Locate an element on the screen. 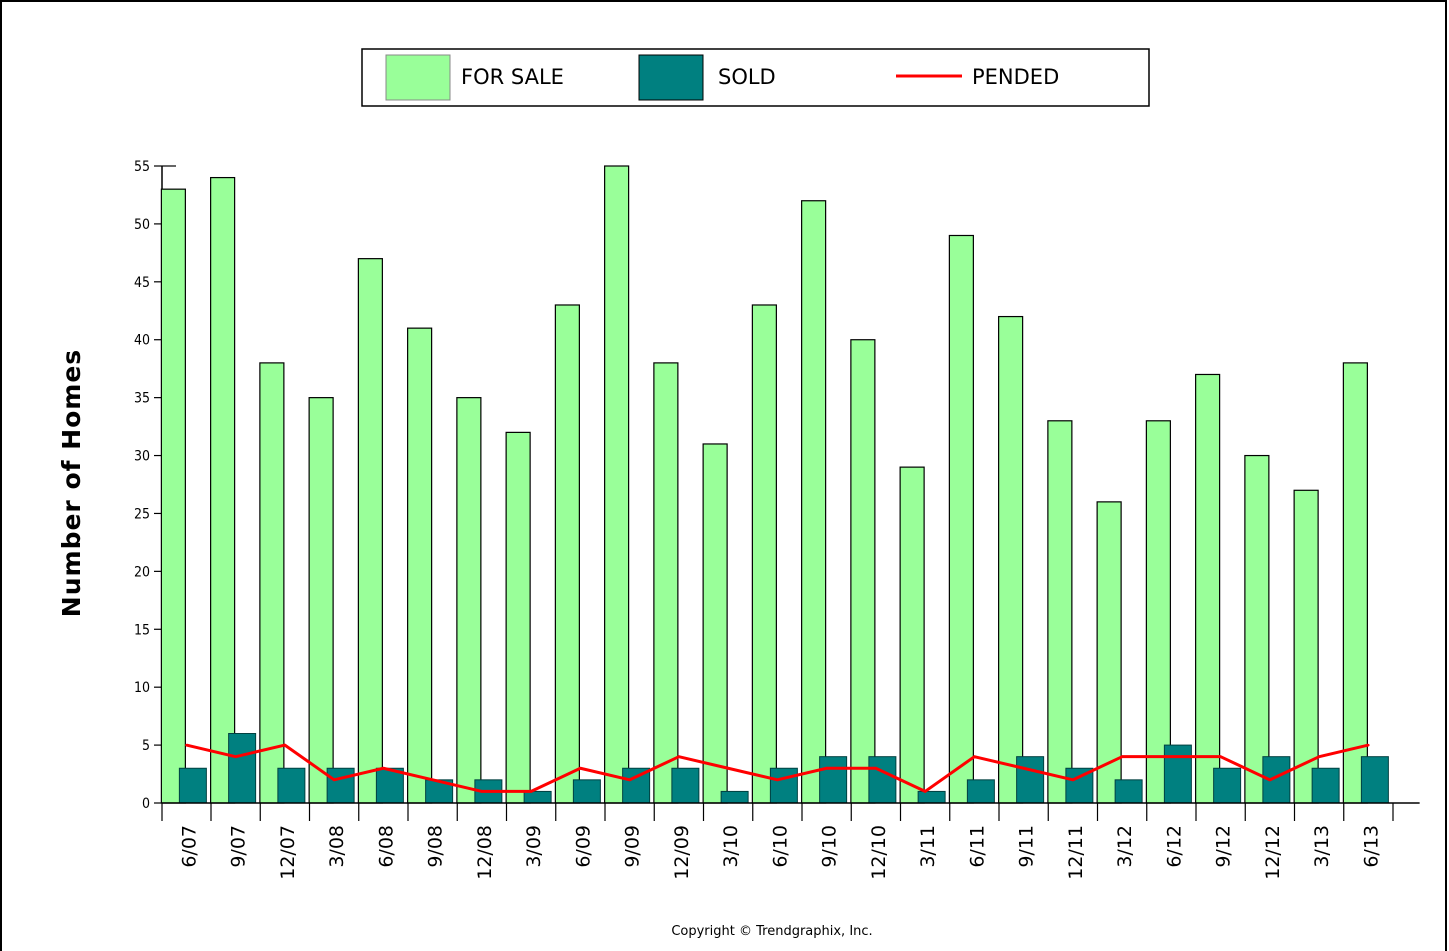  x-tick-label: 9/12 is located at coordinates (1224, 846).